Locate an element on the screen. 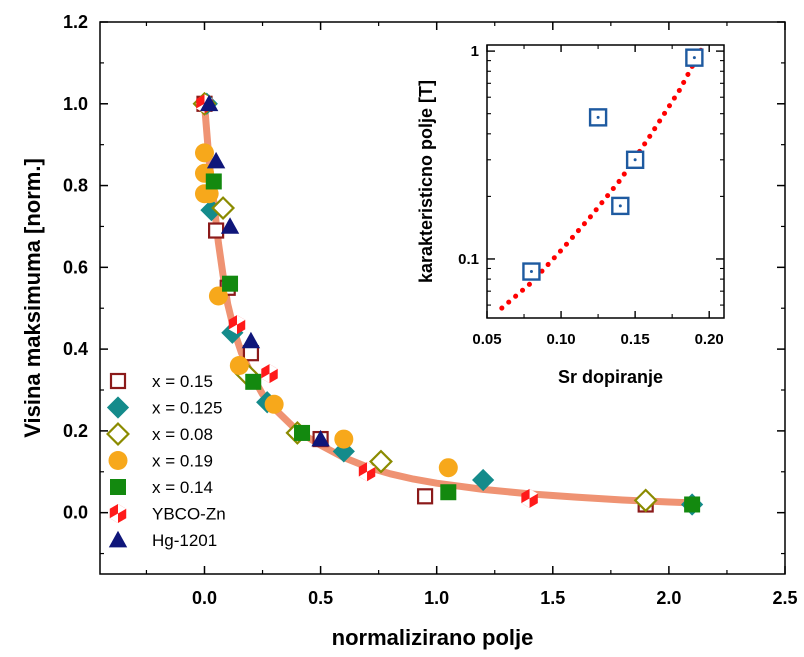 This screenshot has height=657, width=804. x-tick-label: 2.5 is located at coordinates (784, 598).